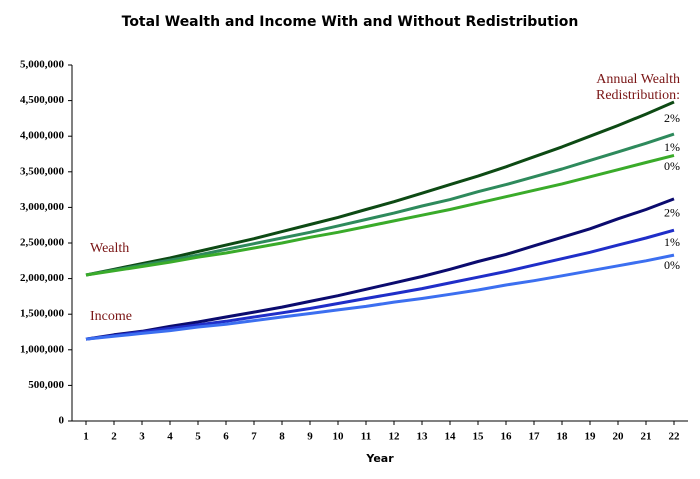 The height and width of the screenshot is (479, 700). Describe the element at coordinates (42, 136) in the screenshot. I see `y-tick-label: 4,000,000` at that location.